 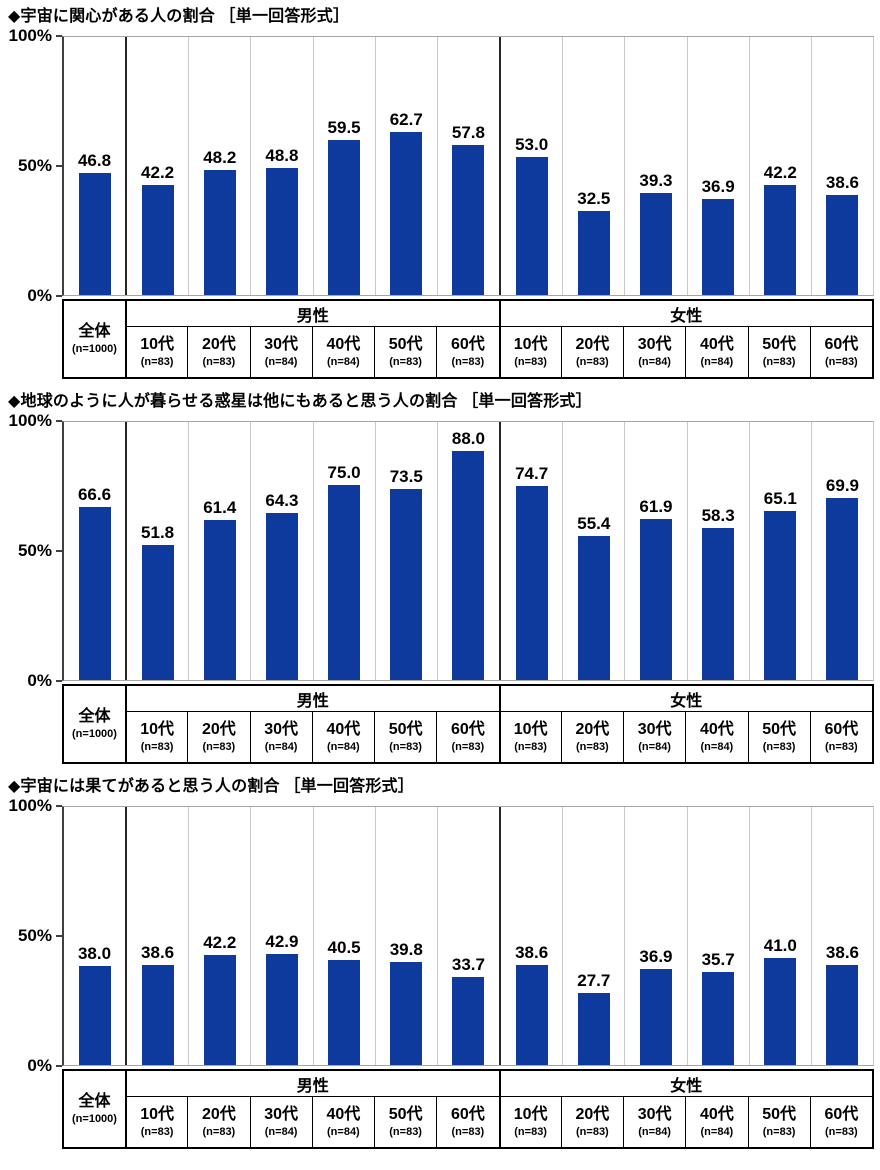 I want to click on bar-value-label: 64.3, so click(x=282, y=500).